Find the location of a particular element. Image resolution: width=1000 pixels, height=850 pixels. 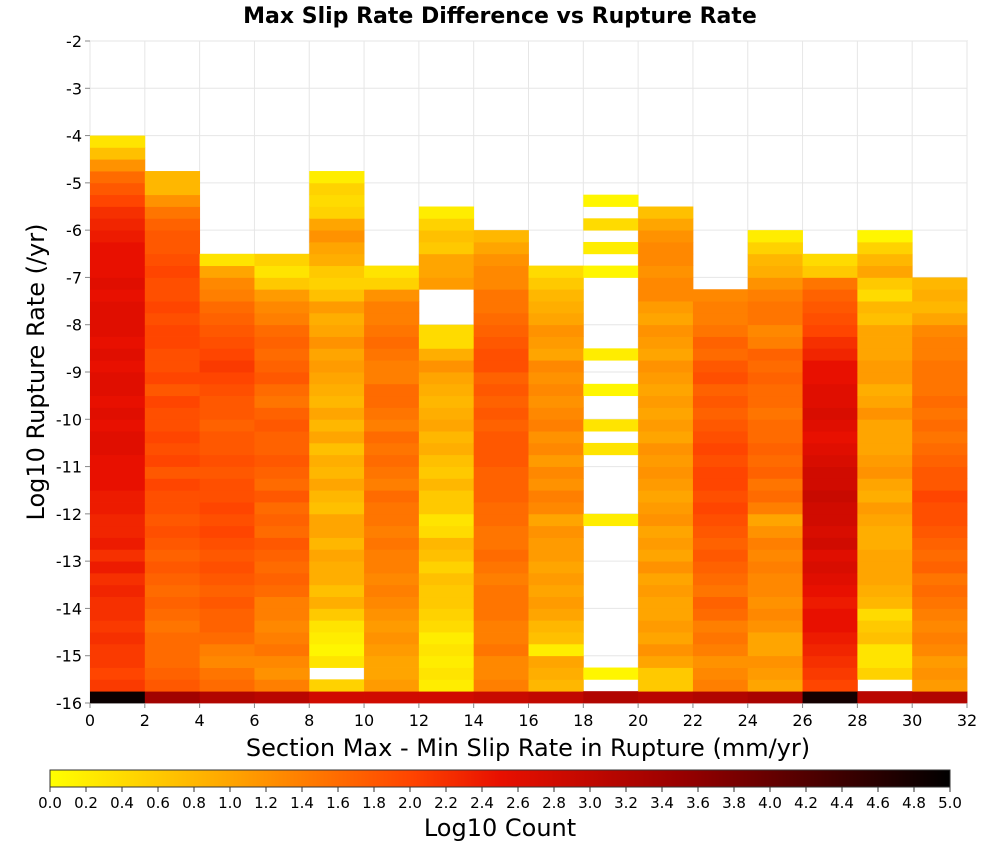

y-axis-ticks: -2 -3 -4 -5 -6 -7 -8 -9 -10 -11 -12 -13 -14 -15 -16 is located at coordinates (73, 372).